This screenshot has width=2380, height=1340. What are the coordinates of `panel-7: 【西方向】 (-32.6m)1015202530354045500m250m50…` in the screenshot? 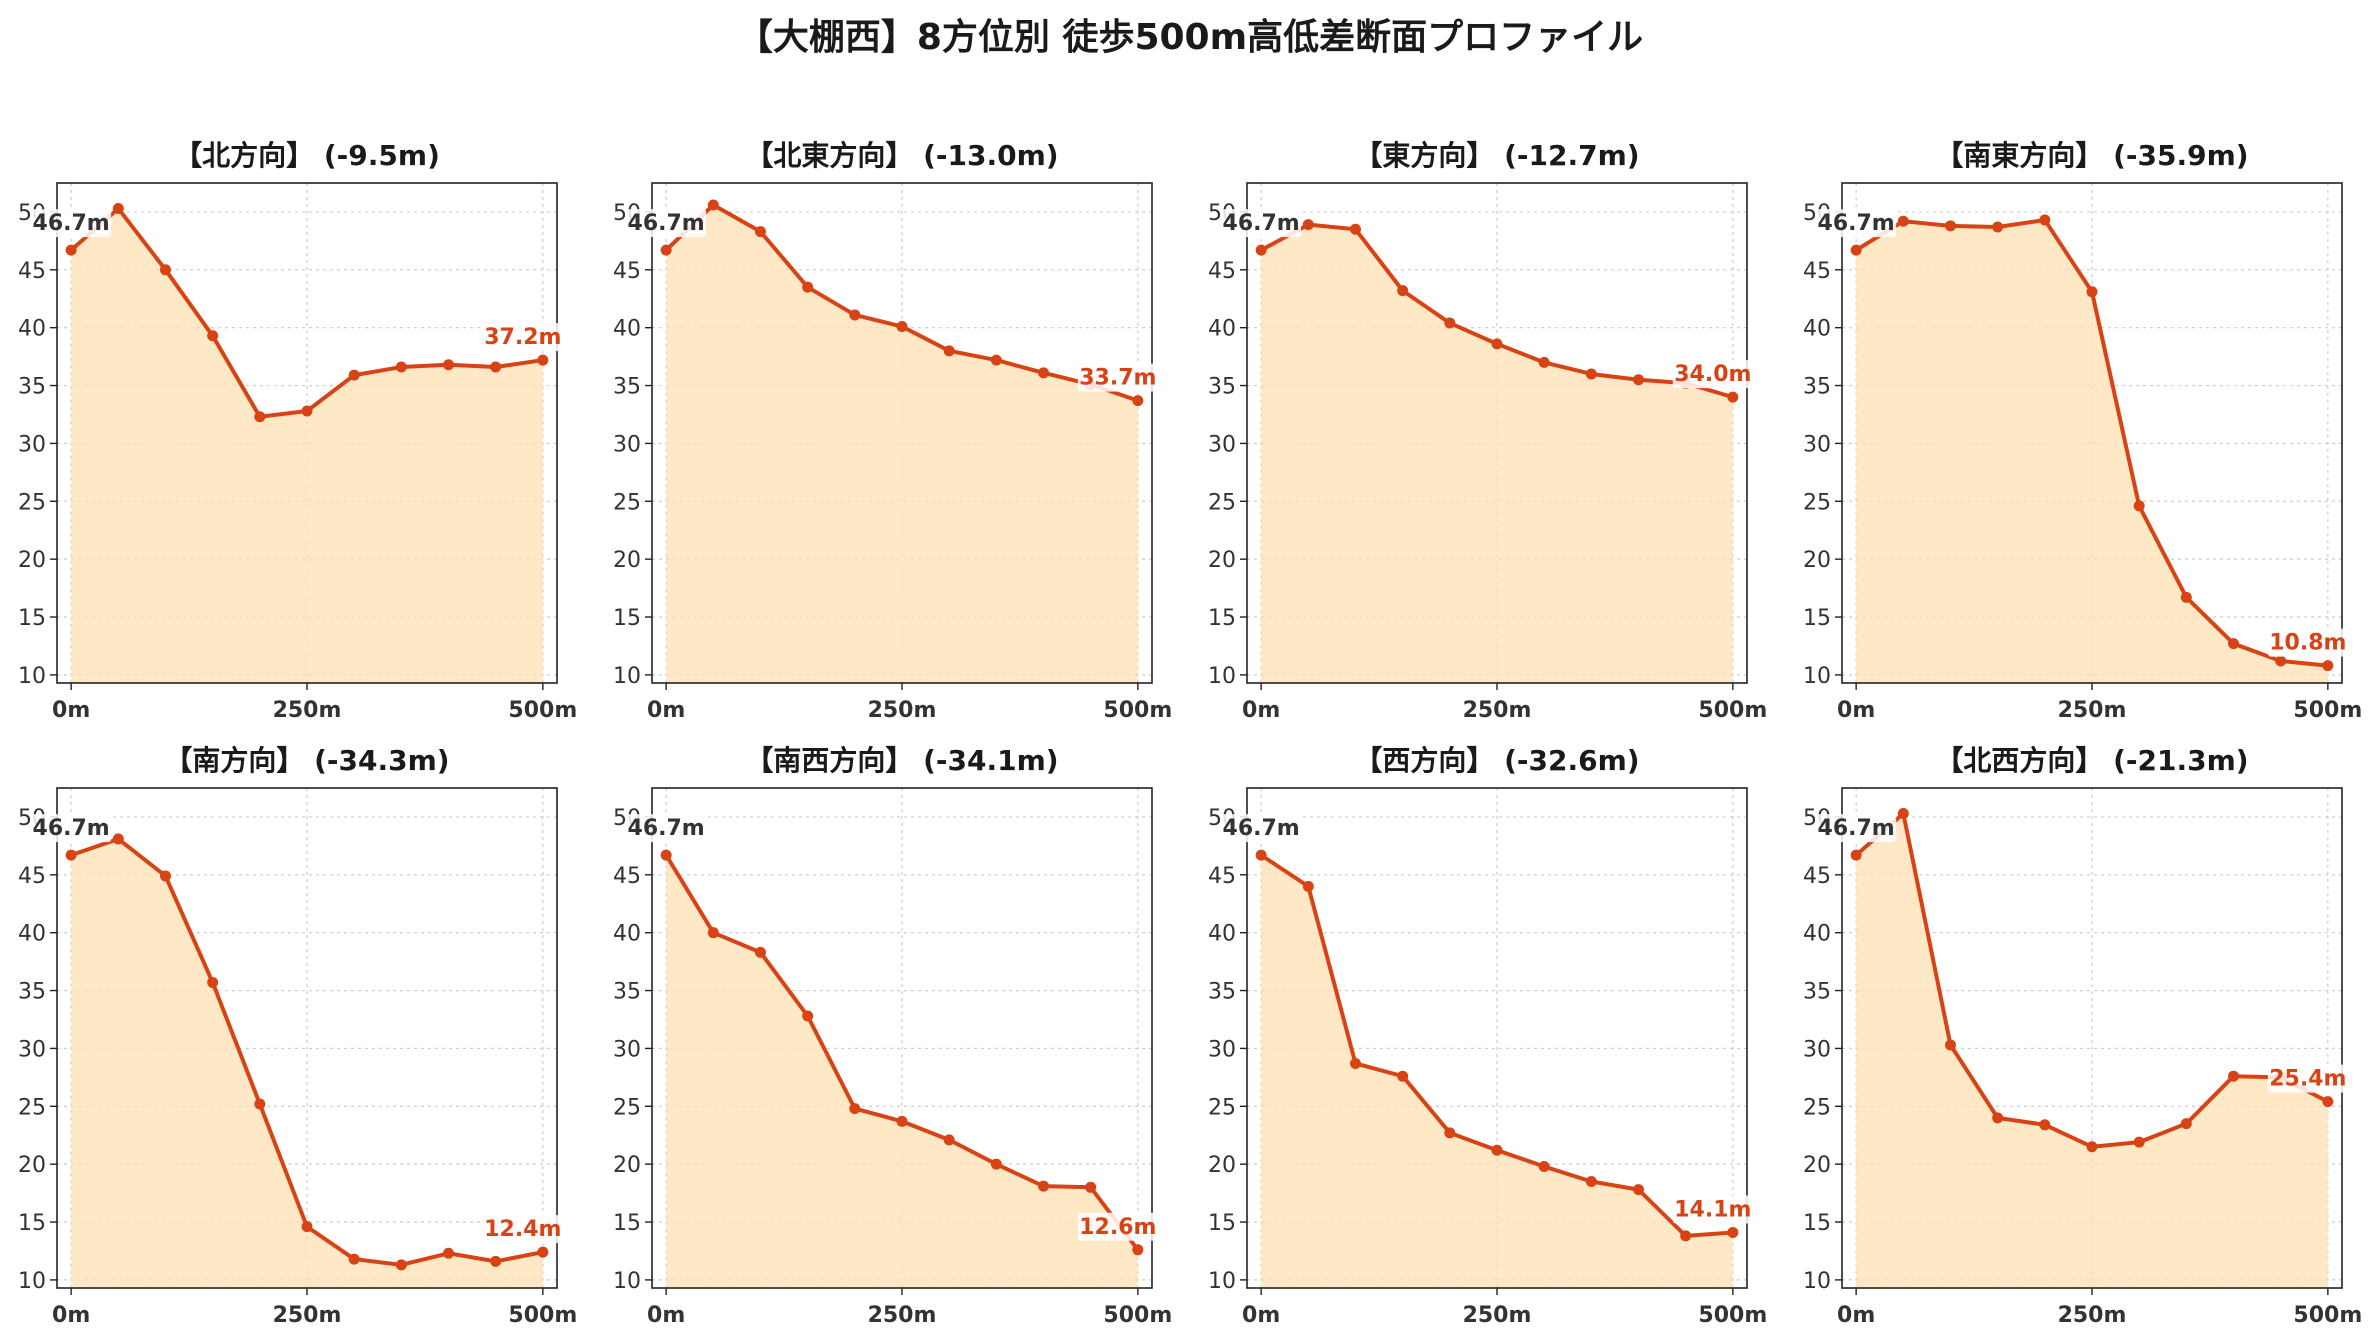 It's located at (1487, 1036).